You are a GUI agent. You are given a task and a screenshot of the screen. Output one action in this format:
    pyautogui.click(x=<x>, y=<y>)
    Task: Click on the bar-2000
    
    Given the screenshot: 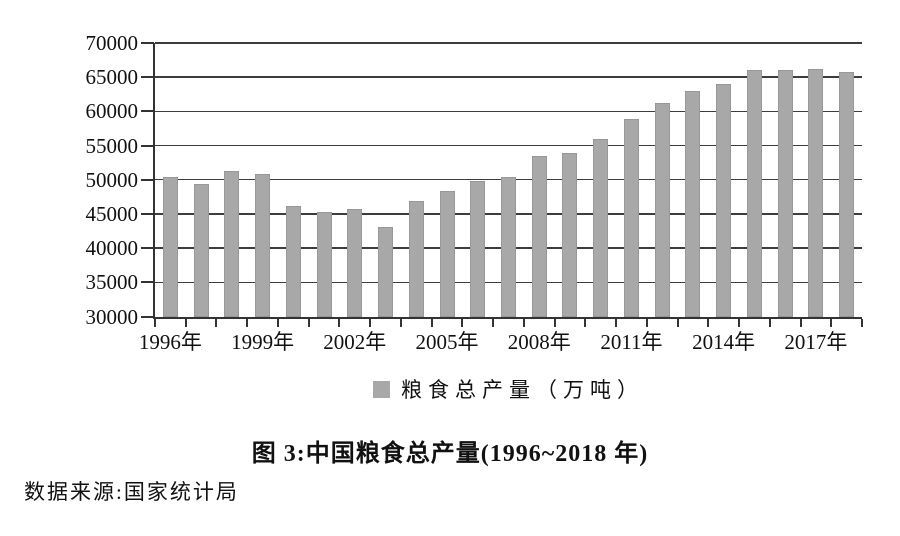 What is the action you would take?
    pyautogui.click(x=293, y=261)
    